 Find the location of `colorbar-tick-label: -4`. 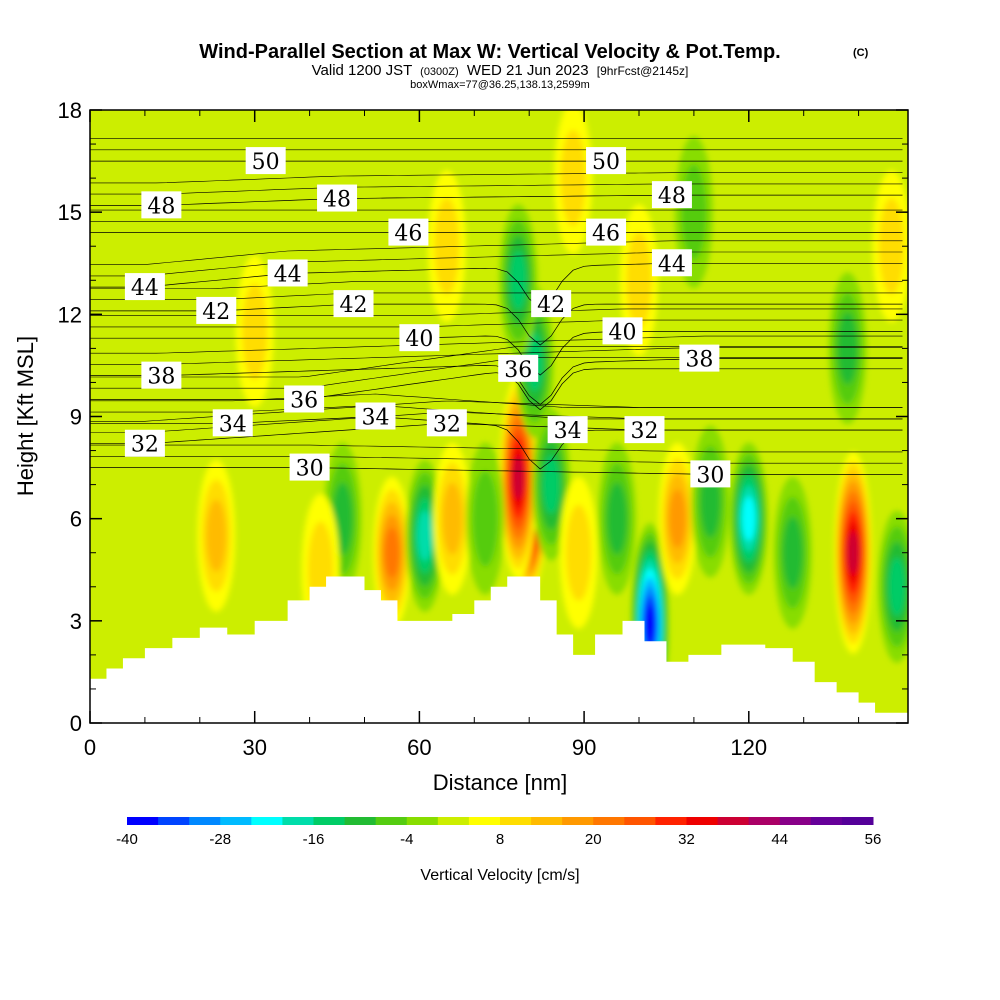

colorbar-tick-label: -4 is located at coordinates (406, 839).